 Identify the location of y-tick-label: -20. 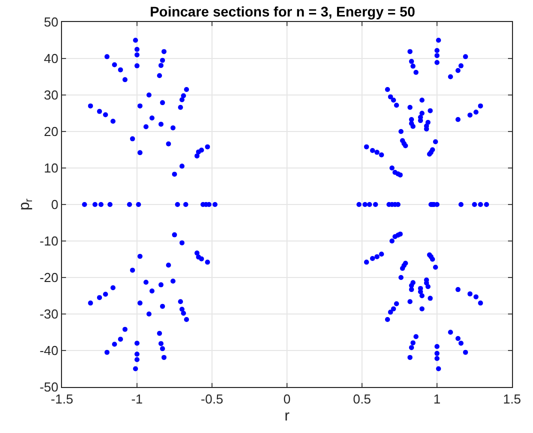
(49, 278).